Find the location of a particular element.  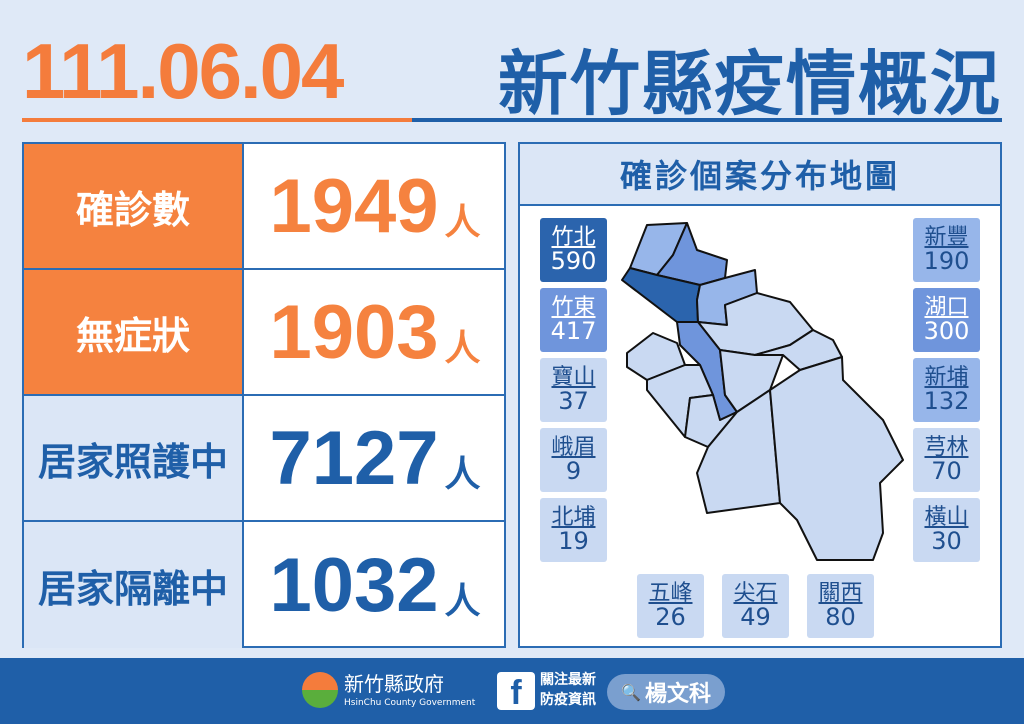

header: 111.06.04 新竹縣疫情概況 is located at coordinates (512, 73).